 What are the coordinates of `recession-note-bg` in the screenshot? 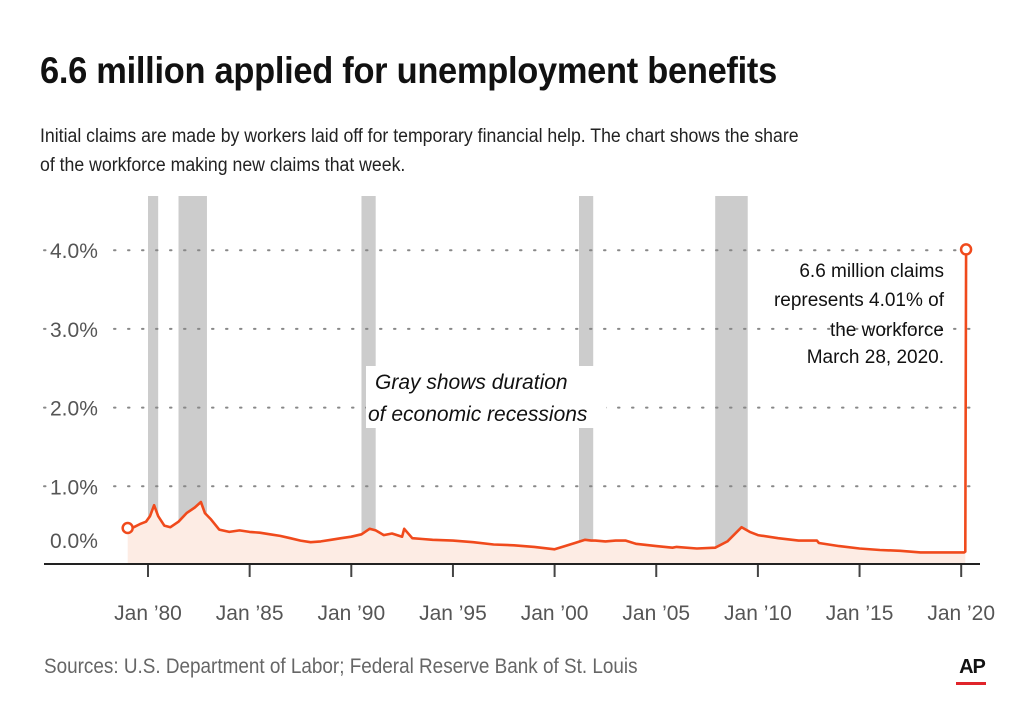 It's located at (486, 397).